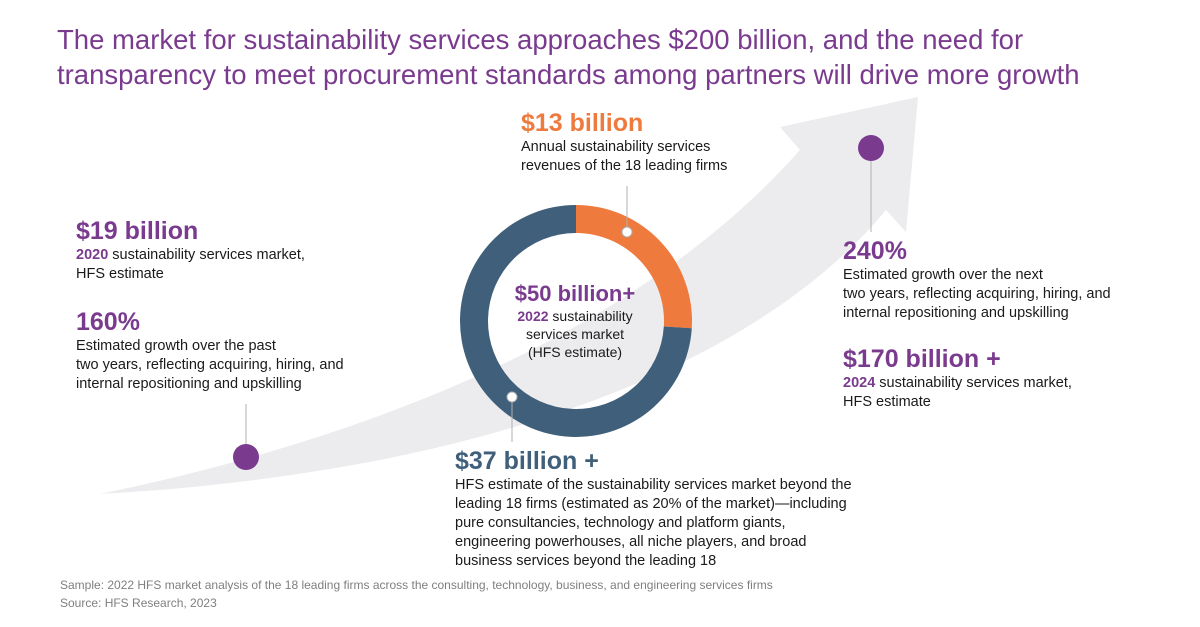 The height and width of the screenshot is (627, 1200). I want to click on market-2020-desc-text: sustainability services market,, so click(206, 255).